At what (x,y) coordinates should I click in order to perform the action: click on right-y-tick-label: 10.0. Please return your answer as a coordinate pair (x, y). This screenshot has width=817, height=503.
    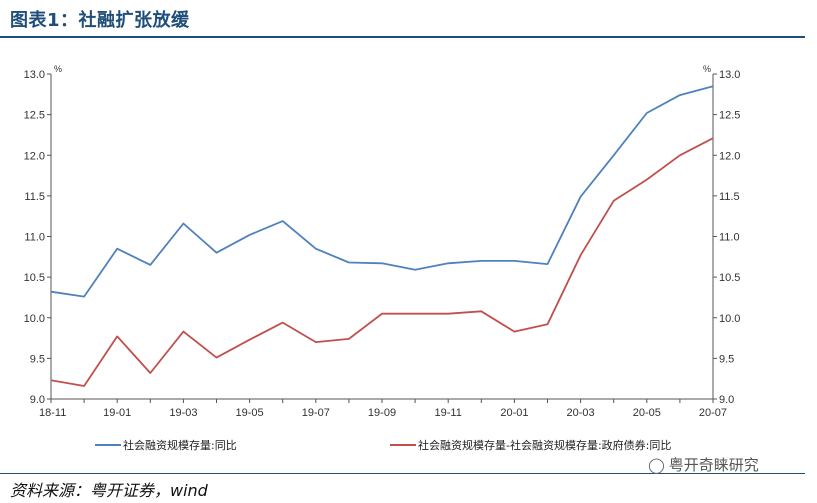
    Looking at the image, I should click on (729, 319).